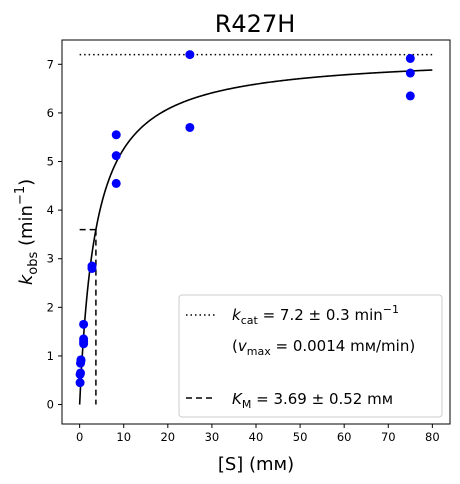 This screenshot has height=484, width=460. Describe the element at coordinates (50, 162) in the screenshot. I see `y-tick-label: 5` at that location.